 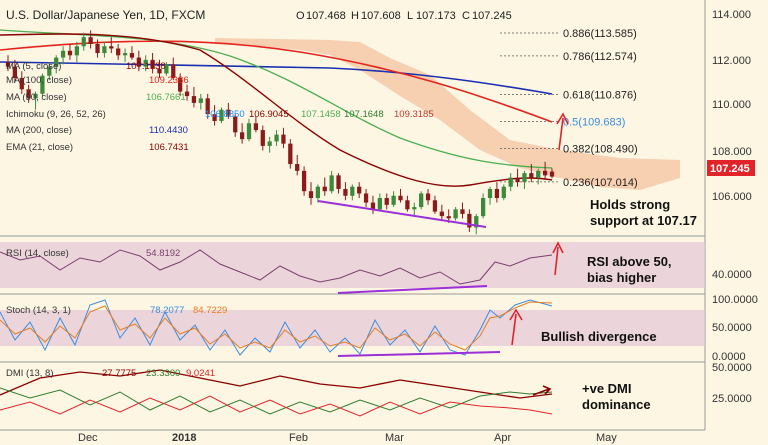 I want to click on price-tick-label: 106.000, so click(x=732, y=197).